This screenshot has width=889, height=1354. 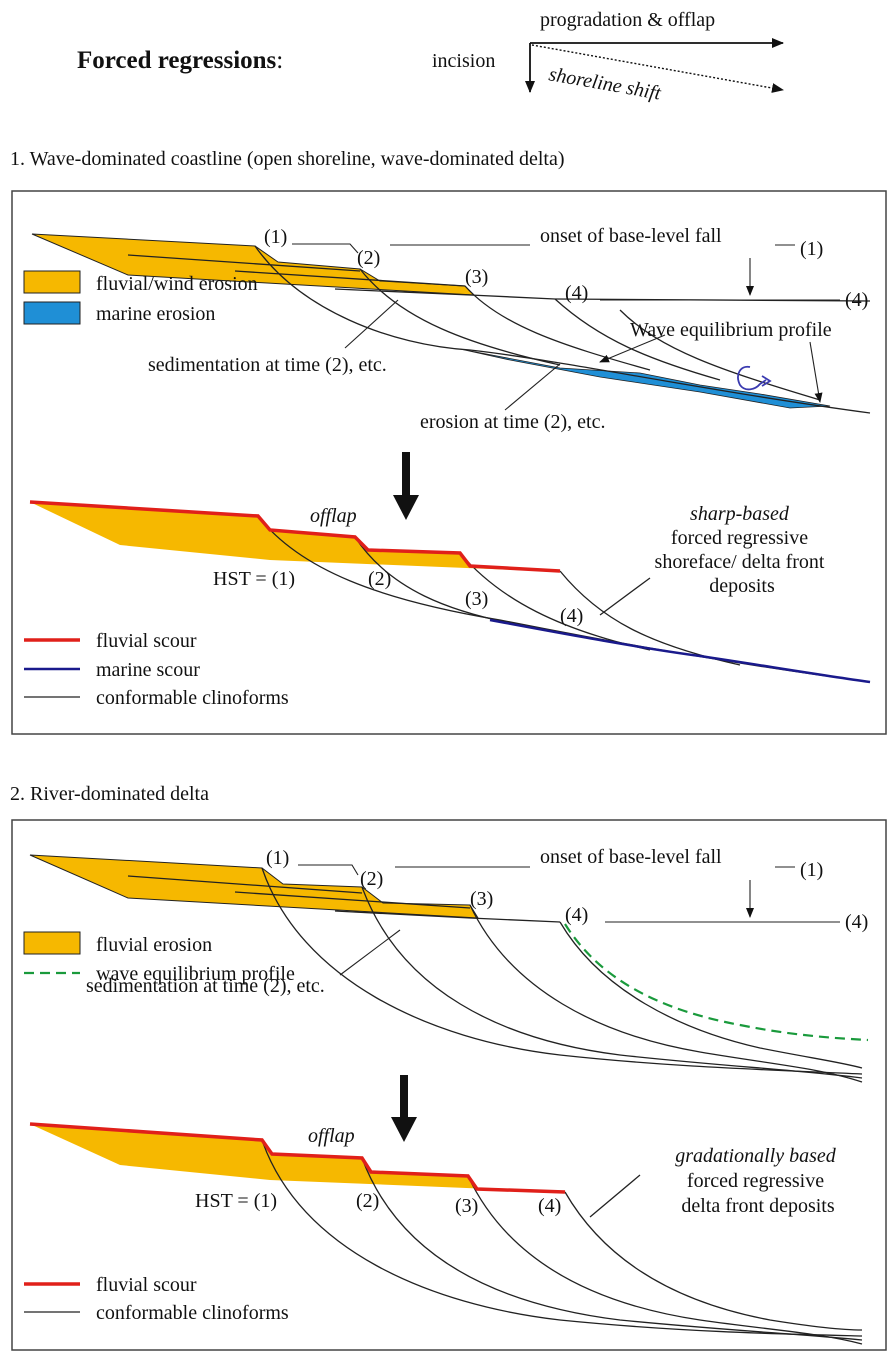 I want to click on s1-bottom-label-4: (4), so click(x=571, y=616).